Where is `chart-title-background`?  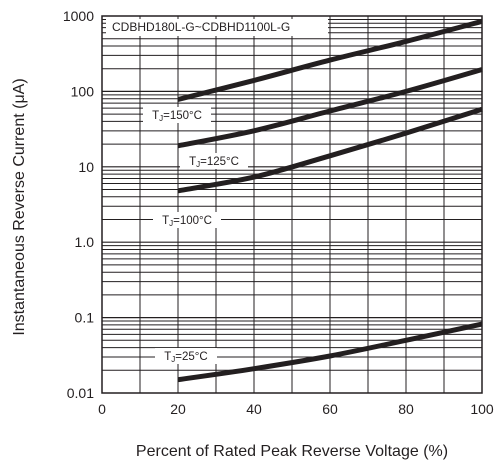 chart-title-background is located at coordinates (217, 27).